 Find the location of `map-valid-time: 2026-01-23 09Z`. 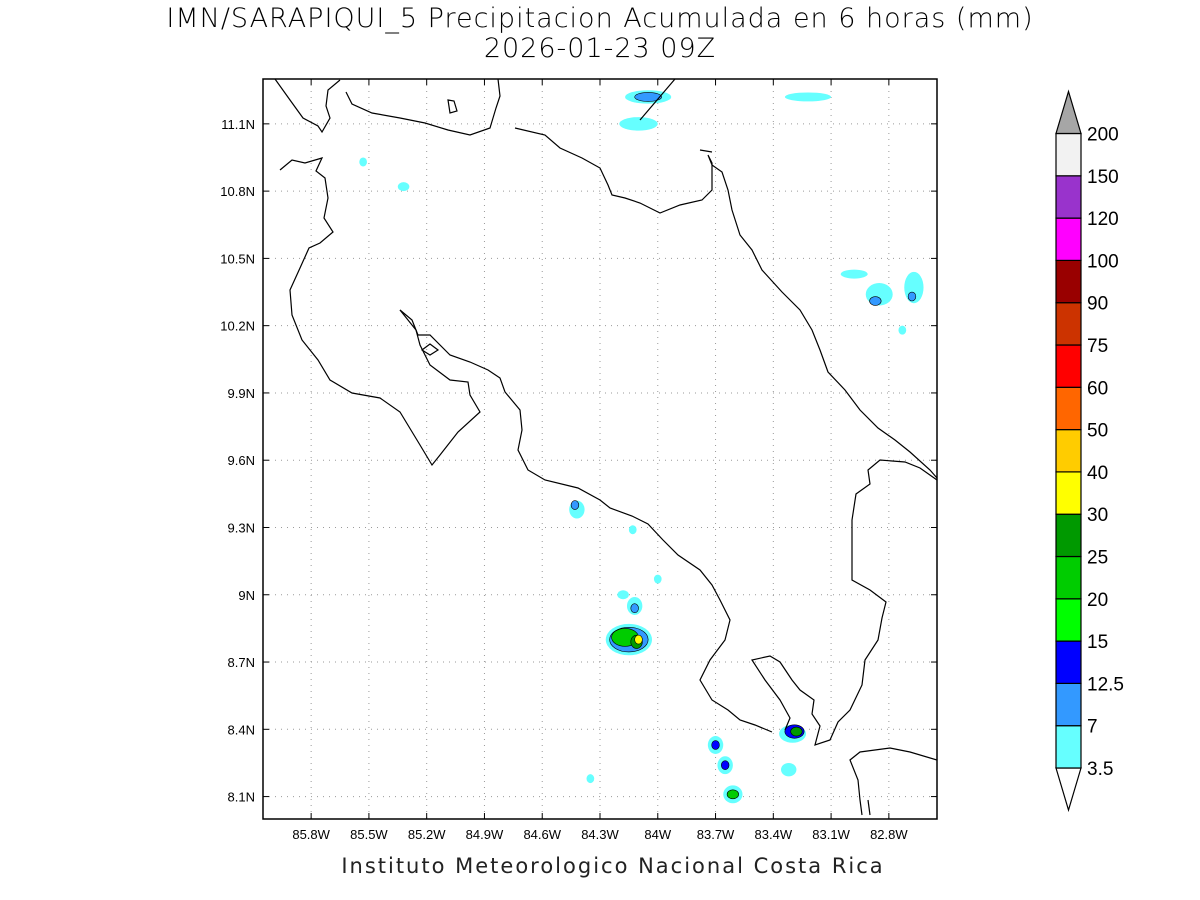

map-valid-time: 2026-01-23 09Z is located at coordinates (600, 48).